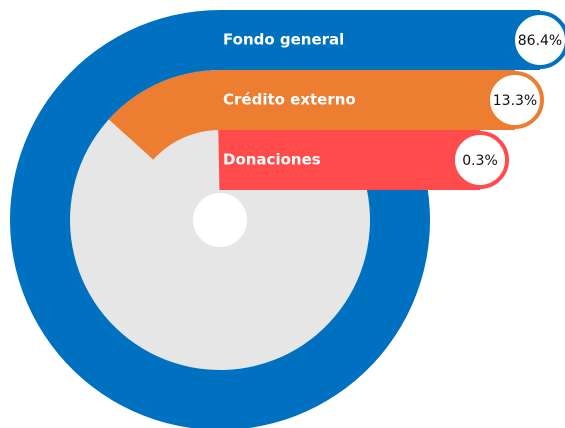 The image size is (565, 428). Describe the element at coordinates (283, 40) in the screenshot. I see `series-label: Fondo general` at that location.